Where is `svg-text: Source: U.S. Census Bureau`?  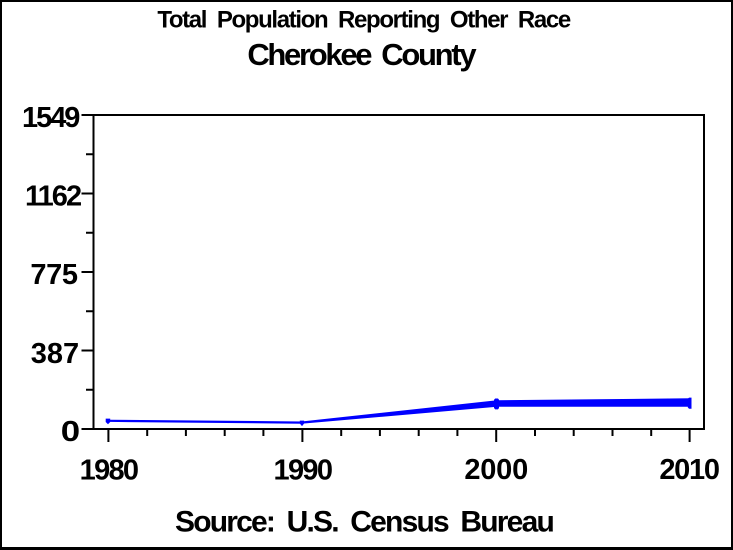 svg-text: Source: U.S. Census Bureau is located at coordinates (364, 522).